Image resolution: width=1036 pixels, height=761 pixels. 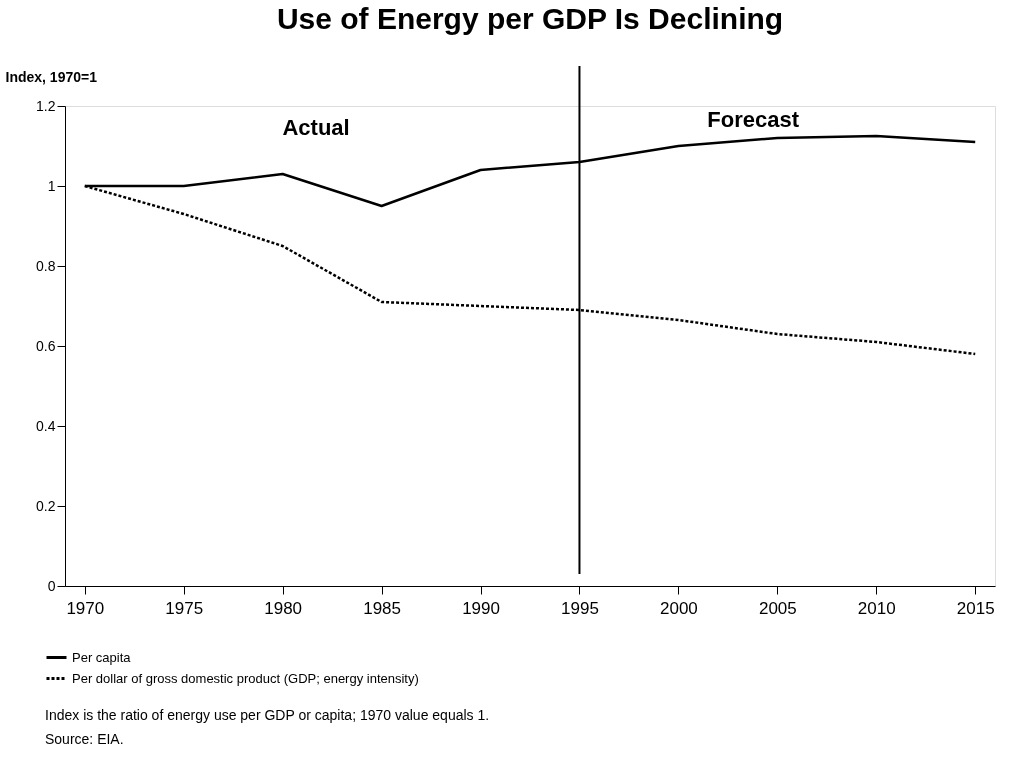 What do you see at coordinates (102, 657) in the screenshot?
I see `legend-label: Per capita` at bounding box center [102, 657].